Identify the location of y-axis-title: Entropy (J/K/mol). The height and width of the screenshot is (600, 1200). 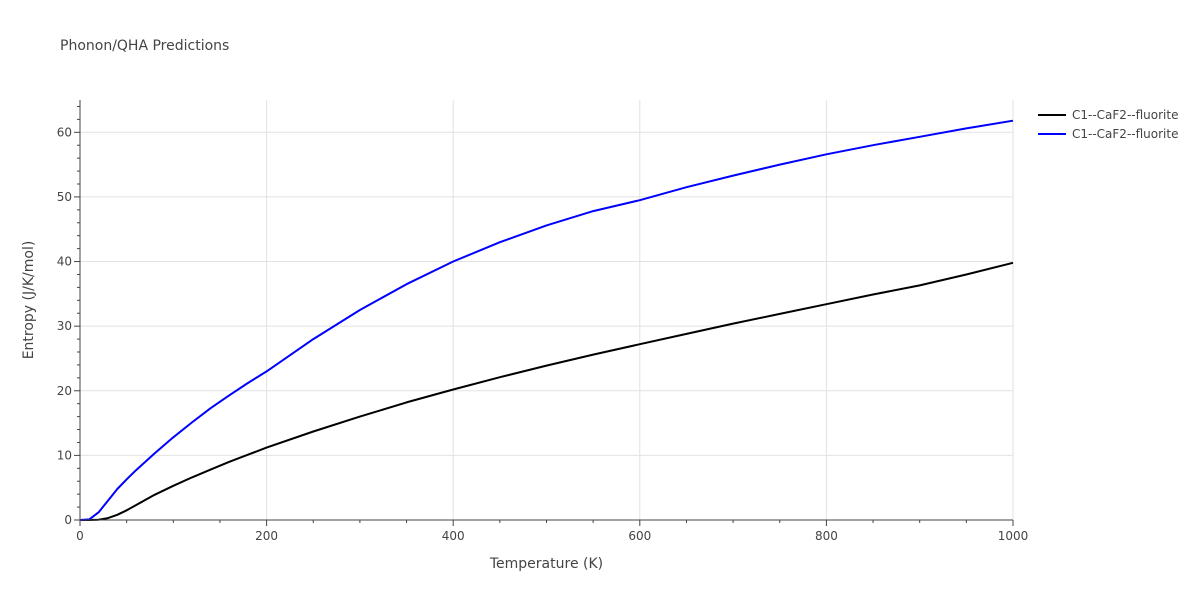
(29, 300).